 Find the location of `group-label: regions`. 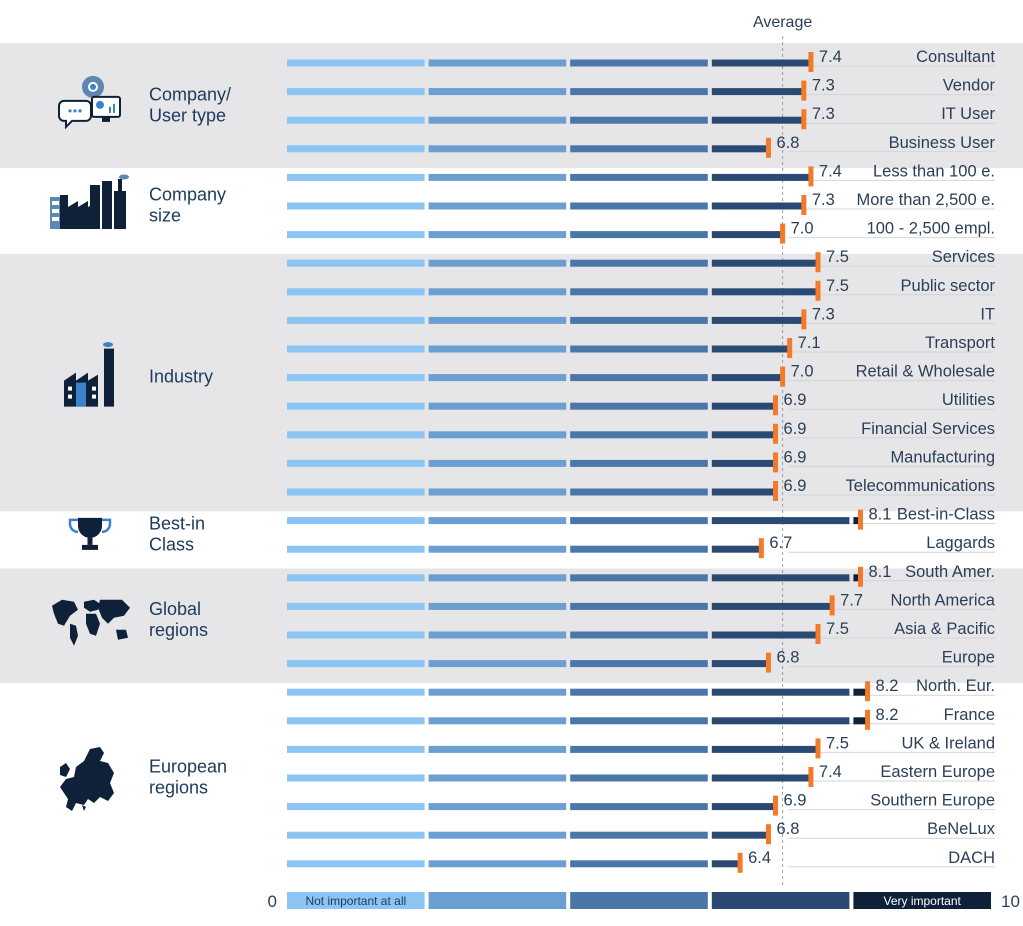

group-label: regions is located at coordinates (178, 788).